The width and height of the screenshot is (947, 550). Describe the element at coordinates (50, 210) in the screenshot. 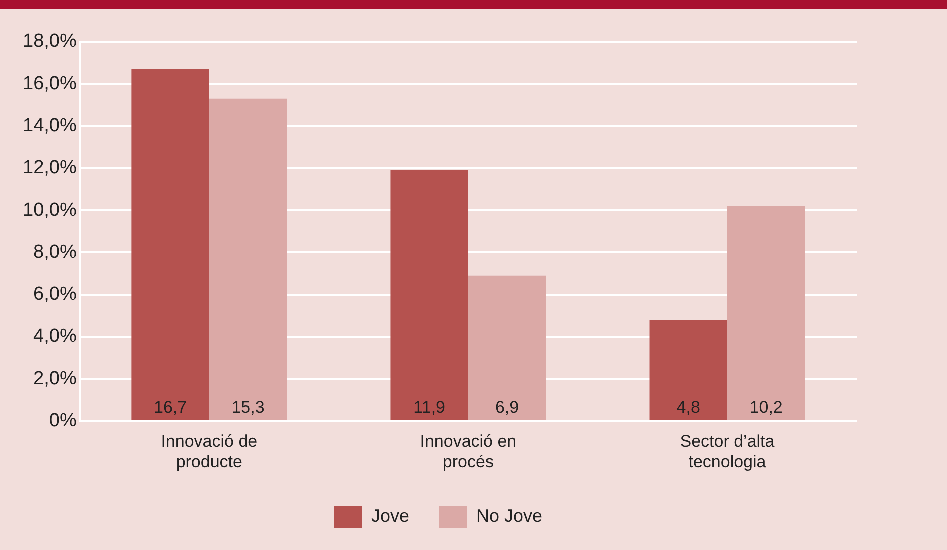

I see `y-tick-label: 10,0%` at that location.